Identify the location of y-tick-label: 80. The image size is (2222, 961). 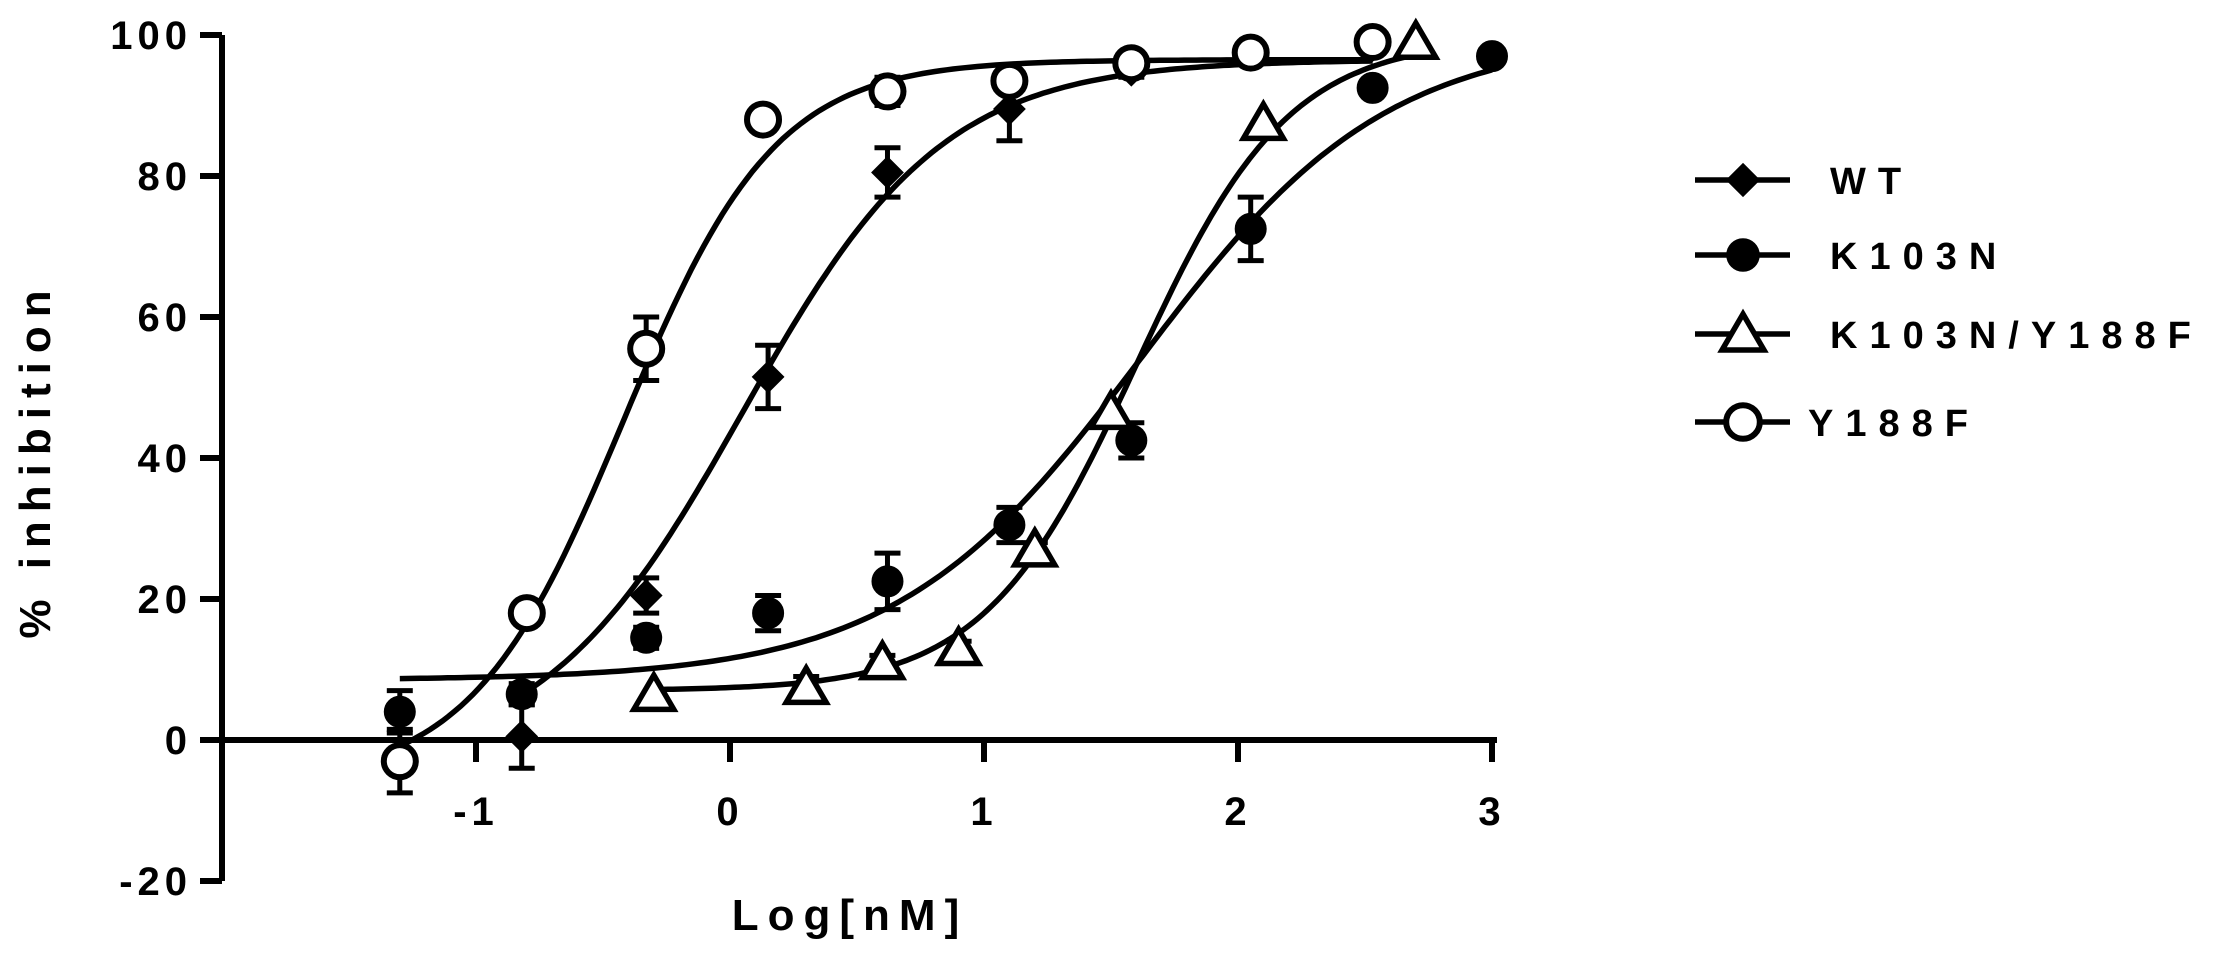
(165, 177).